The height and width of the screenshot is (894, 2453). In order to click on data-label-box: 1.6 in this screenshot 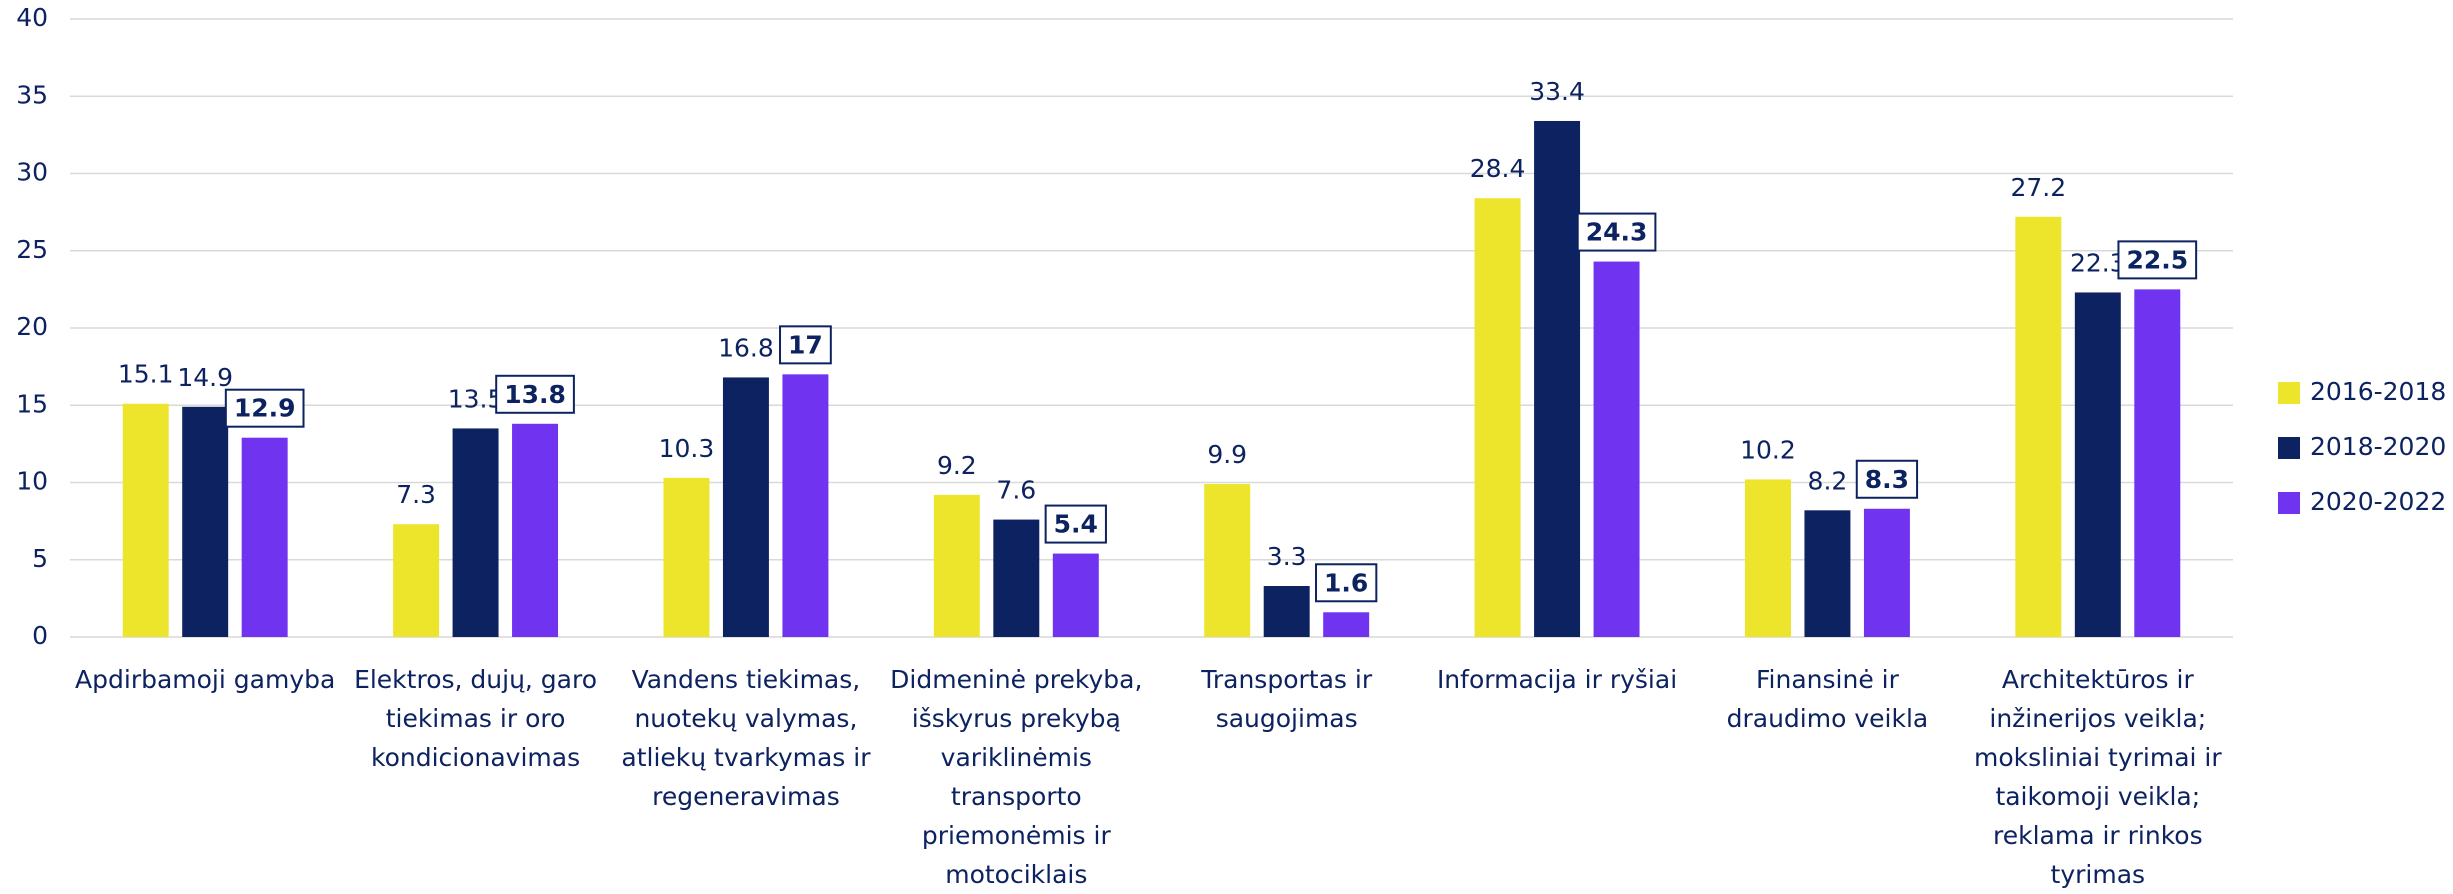, I will do `click(1346, 583)`.